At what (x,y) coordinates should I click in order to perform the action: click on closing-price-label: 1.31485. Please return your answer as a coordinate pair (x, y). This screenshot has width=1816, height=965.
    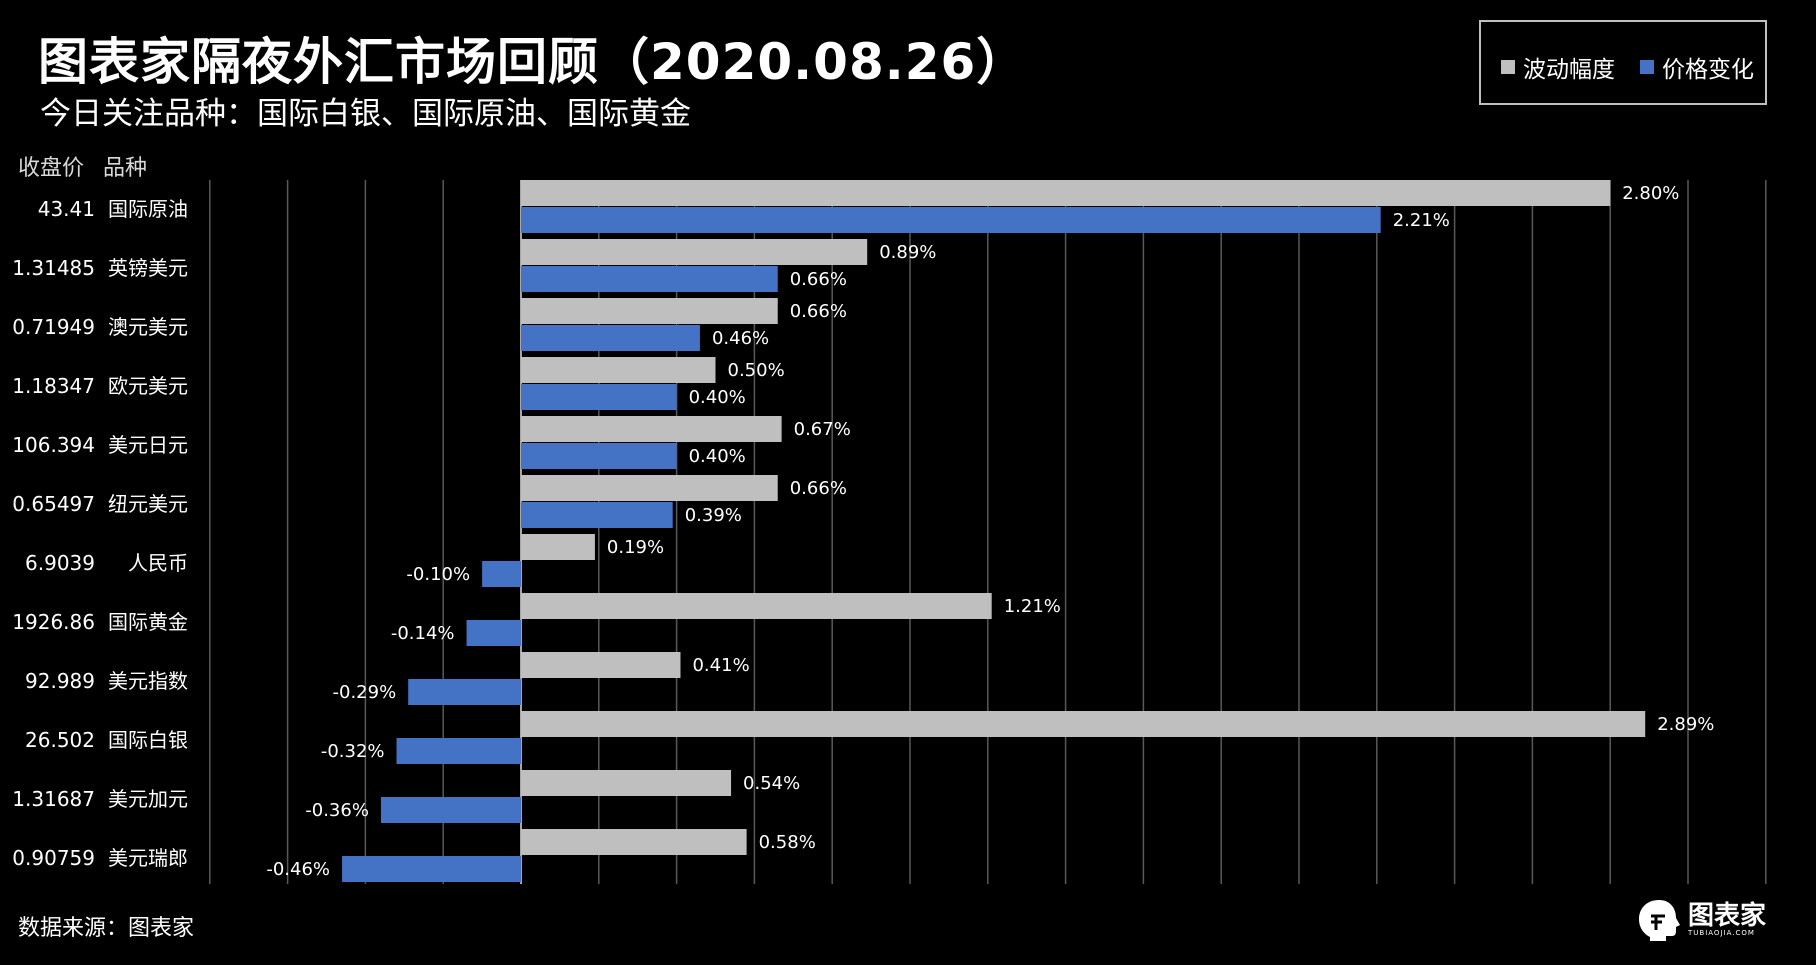
    Looking at the image, I should click on (53, 268).